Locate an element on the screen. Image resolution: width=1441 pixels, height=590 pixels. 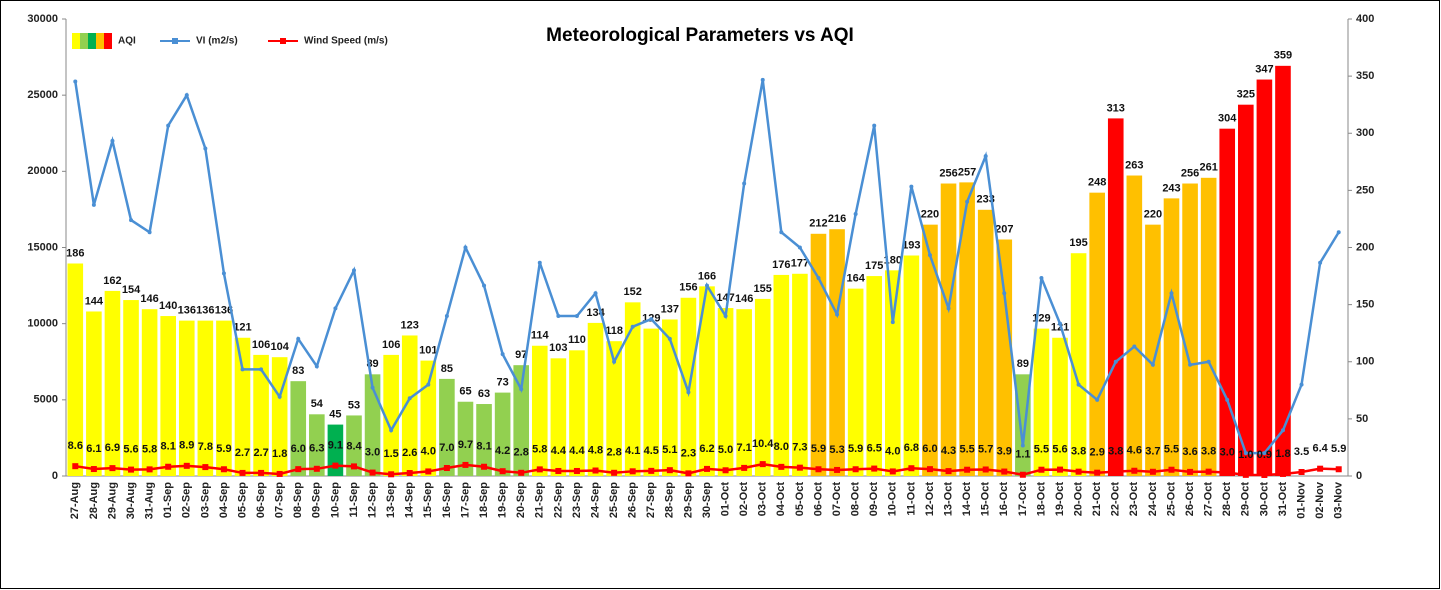
x-tick-label: 29-Oct is located at coordinates (1246, 499).